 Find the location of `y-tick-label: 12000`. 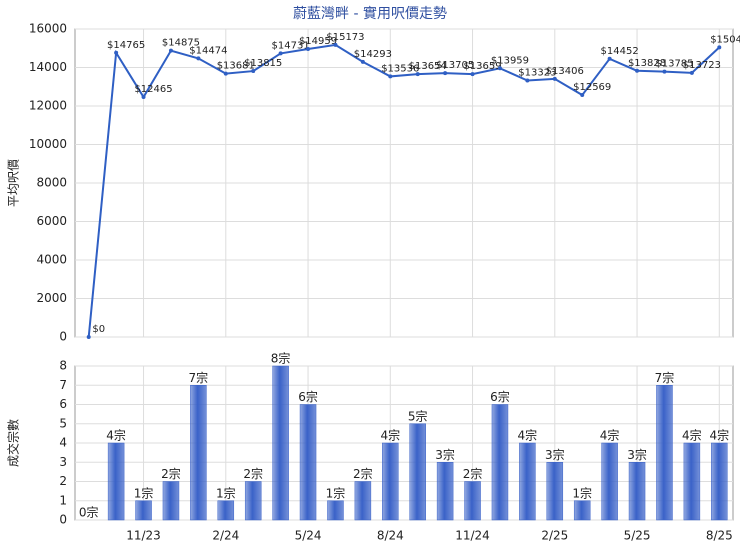

y-tick-label: 12000 is located at coordinates (48, 106).